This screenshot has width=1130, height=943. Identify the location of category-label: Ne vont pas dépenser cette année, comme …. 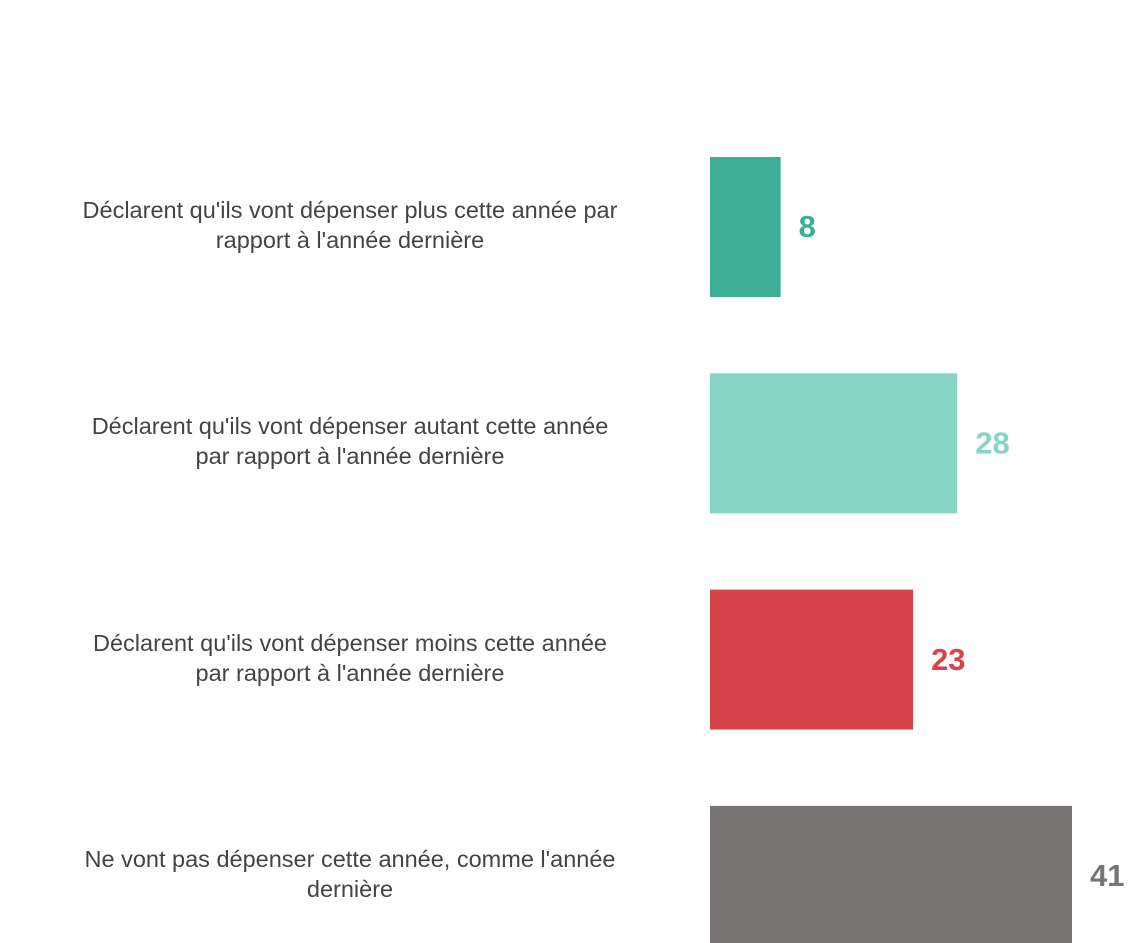
(350, 873).